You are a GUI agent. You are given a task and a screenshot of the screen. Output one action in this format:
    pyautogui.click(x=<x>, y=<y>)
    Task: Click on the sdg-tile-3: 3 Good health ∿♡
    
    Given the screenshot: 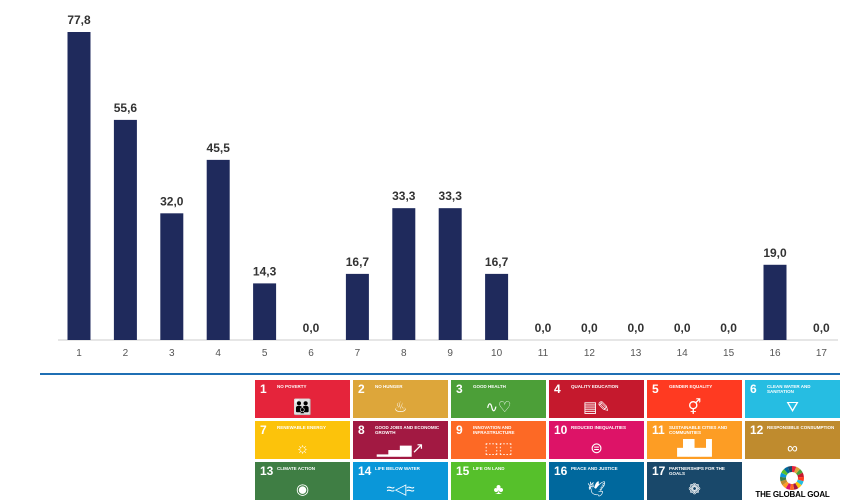 What is the action you would take?
    pyautogui.click(x=498, y=399)
    